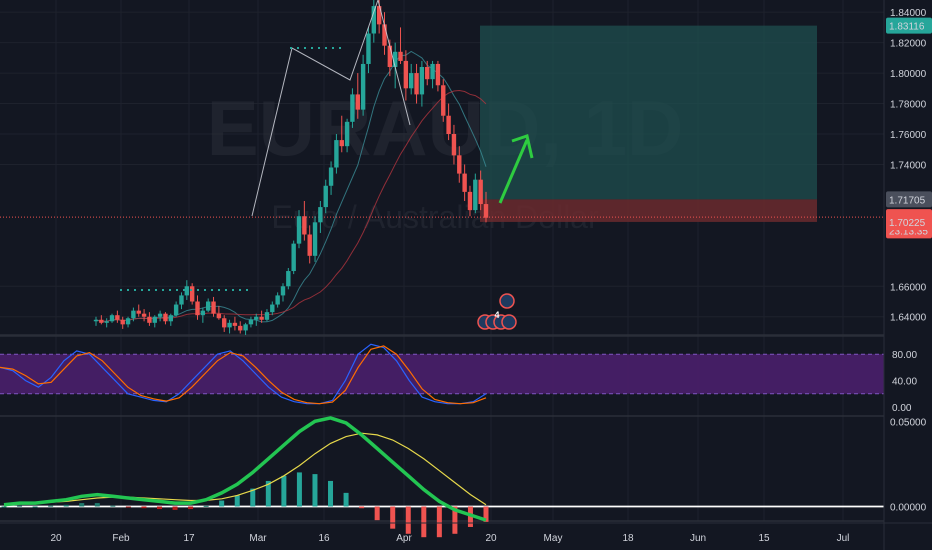 The height and width of the screenshot is (550, 932). What do you see at coordinates (843, 538) in the screenshot?
I see `time-tick-label: Jul` at bounding box center [843, 538].